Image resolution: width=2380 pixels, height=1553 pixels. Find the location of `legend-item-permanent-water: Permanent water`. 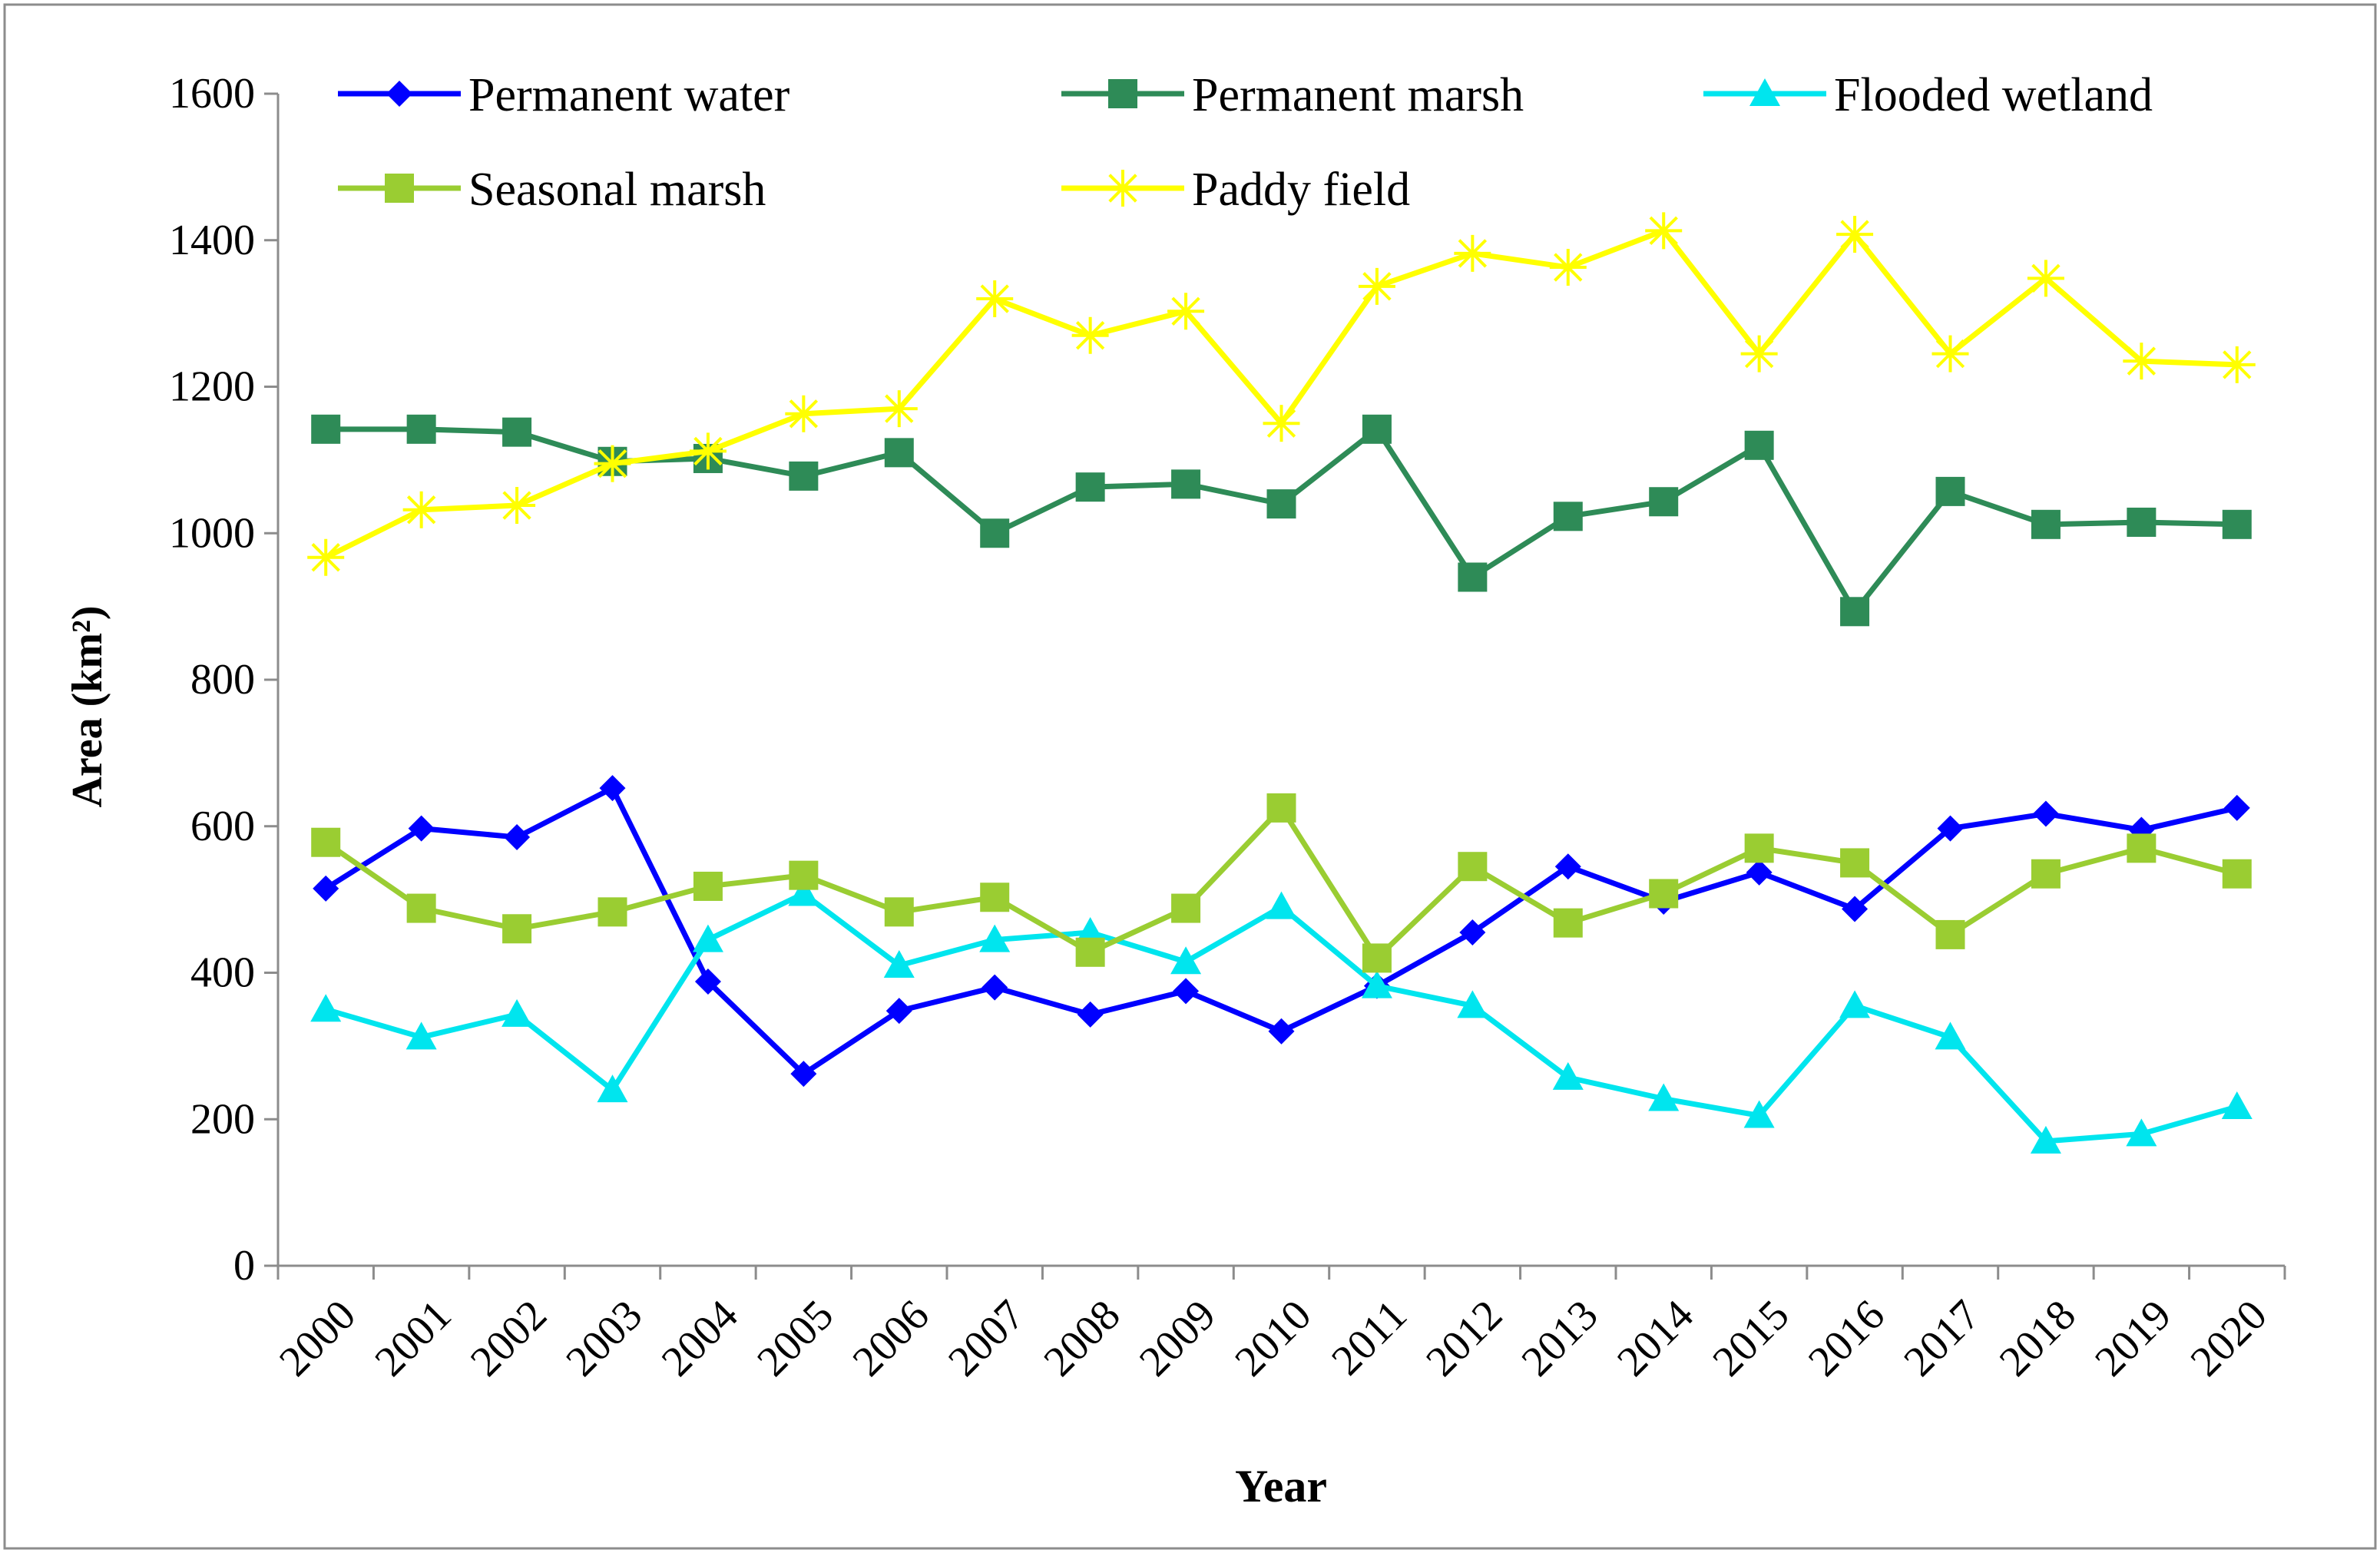

legend-item-permanent-water: Permanent water is located at coordinates (564, 95).